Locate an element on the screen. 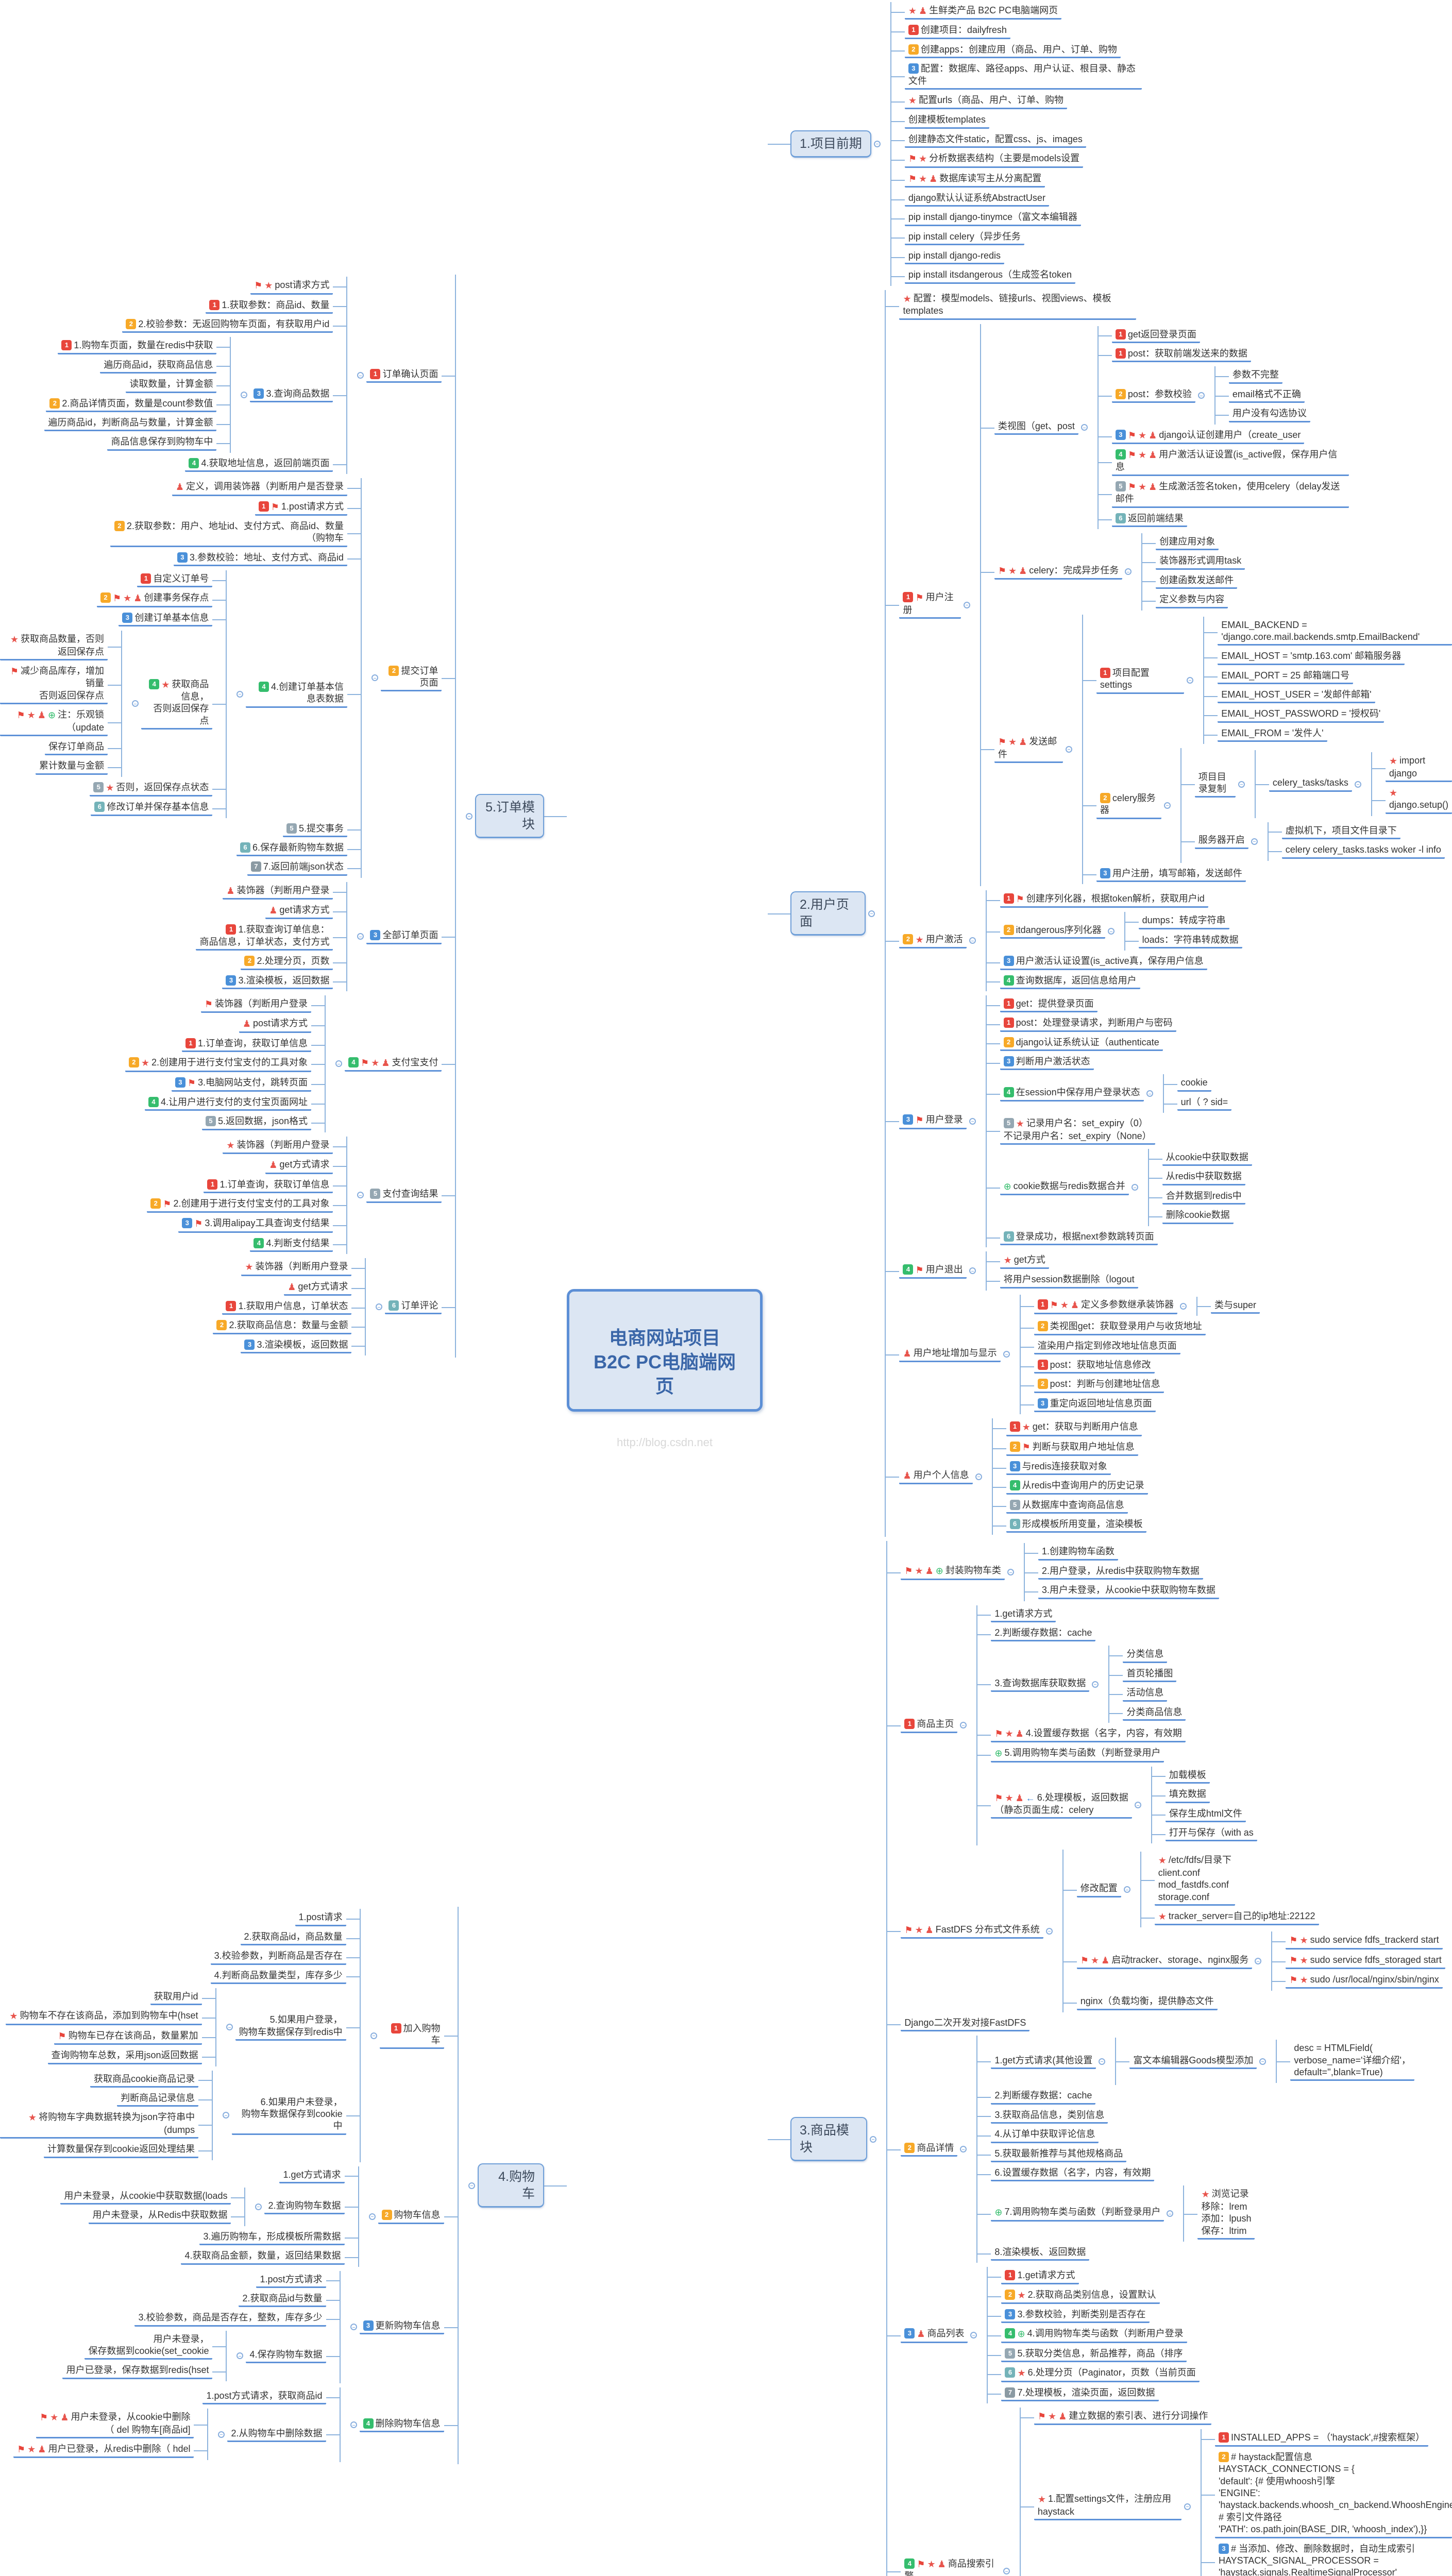 Image resolution: width=1452 pixels, height=2576 pixels. mindmap-node: ⚑ ★ post请求方式 is located at coordinates (291, 287).